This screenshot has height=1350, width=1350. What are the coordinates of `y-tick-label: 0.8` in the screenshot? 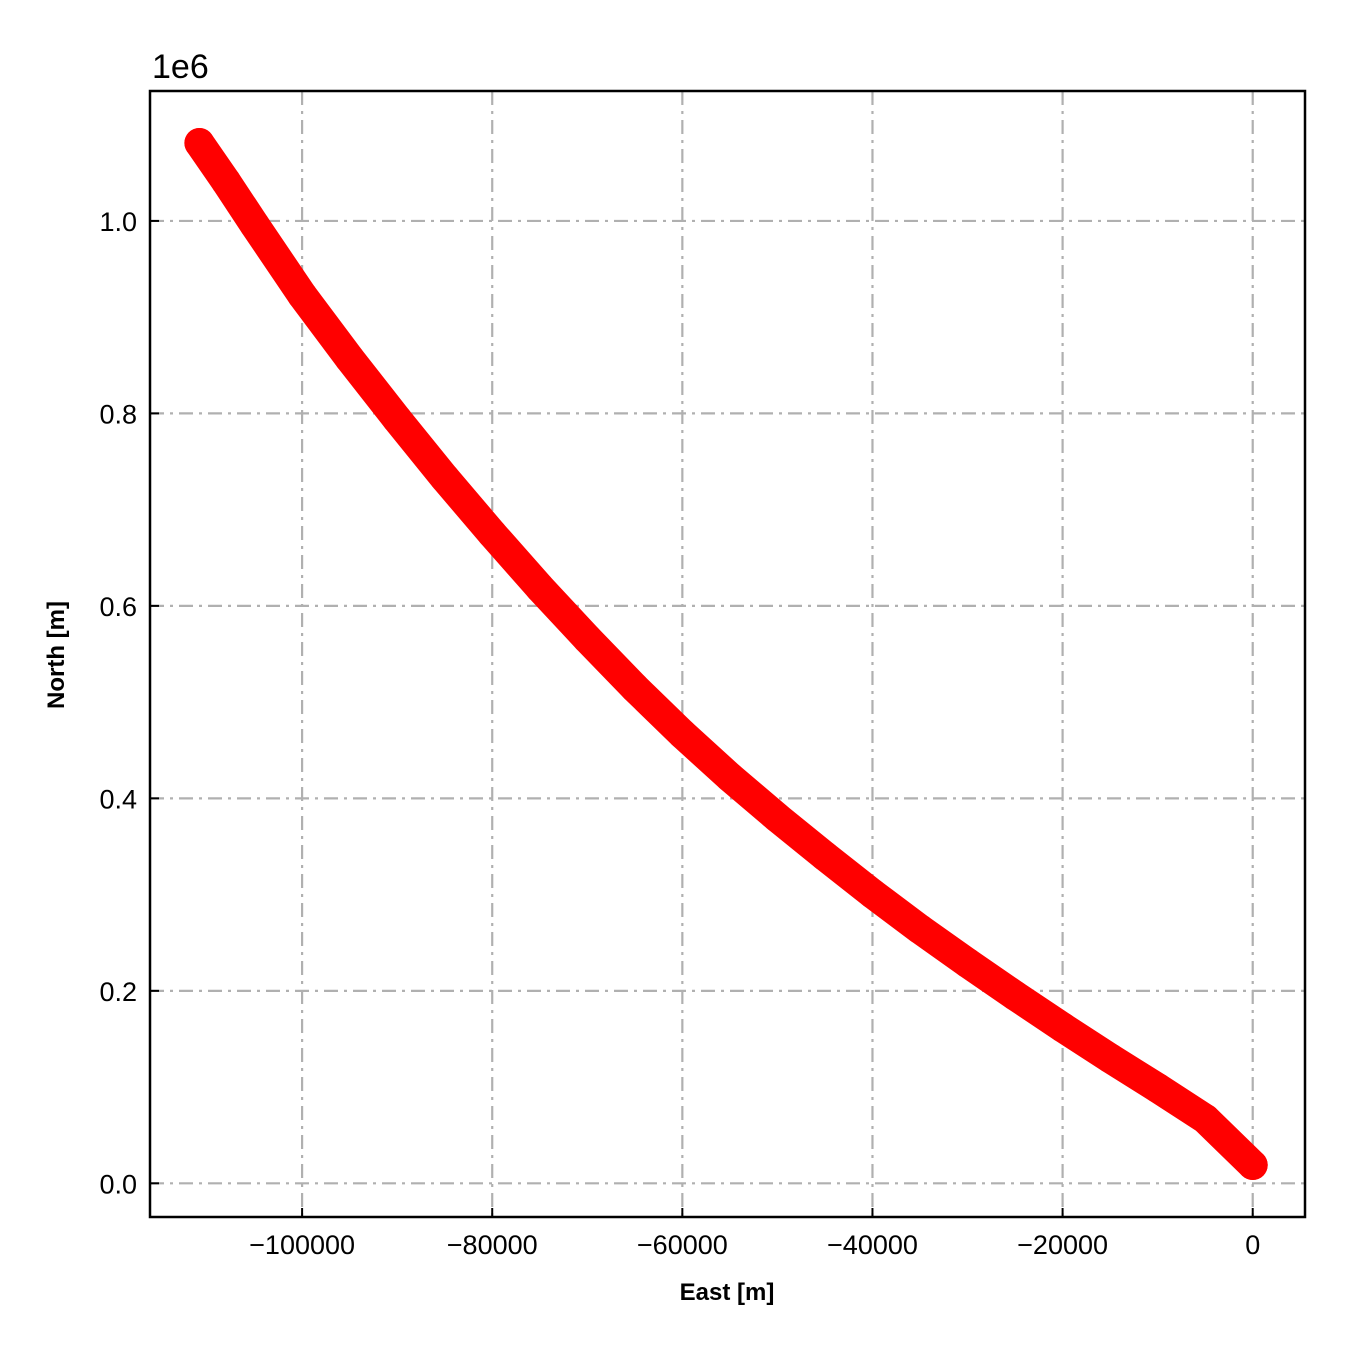 It's located at (118, 414).